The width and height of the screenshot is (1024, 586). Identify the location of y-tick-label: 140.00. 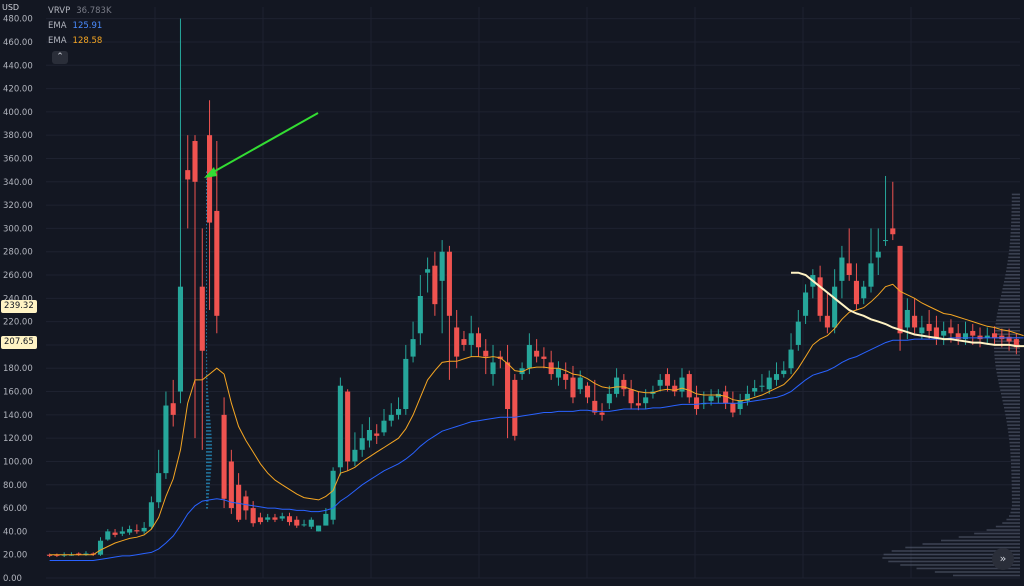
(18, 416).